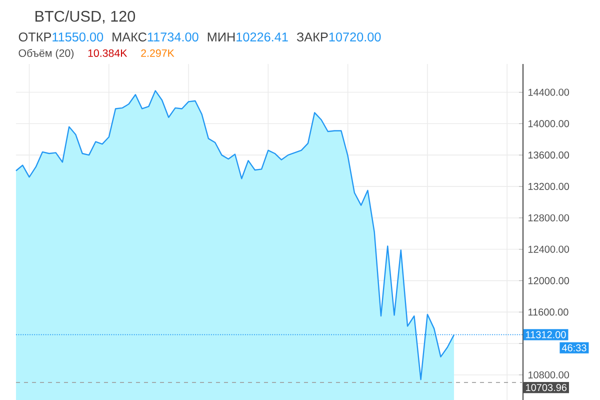 Image resolution: width=600 pixels, height=400 pixels. I want to click on text: 10226.41, so click(262, 37).